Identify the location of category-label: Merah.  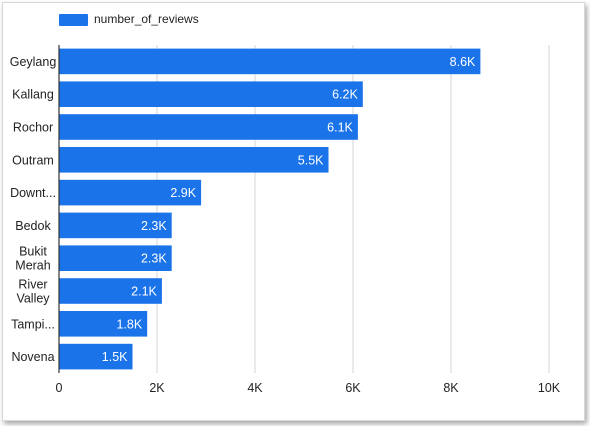
(32, 266).